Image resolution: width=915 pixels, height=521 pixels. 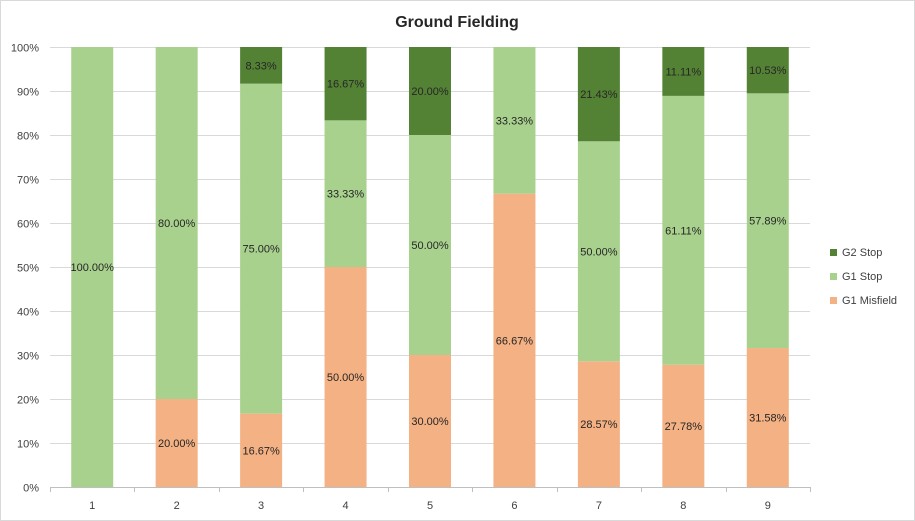 I want to click on y-tick-label: 50%, so click(x=28, y=269).